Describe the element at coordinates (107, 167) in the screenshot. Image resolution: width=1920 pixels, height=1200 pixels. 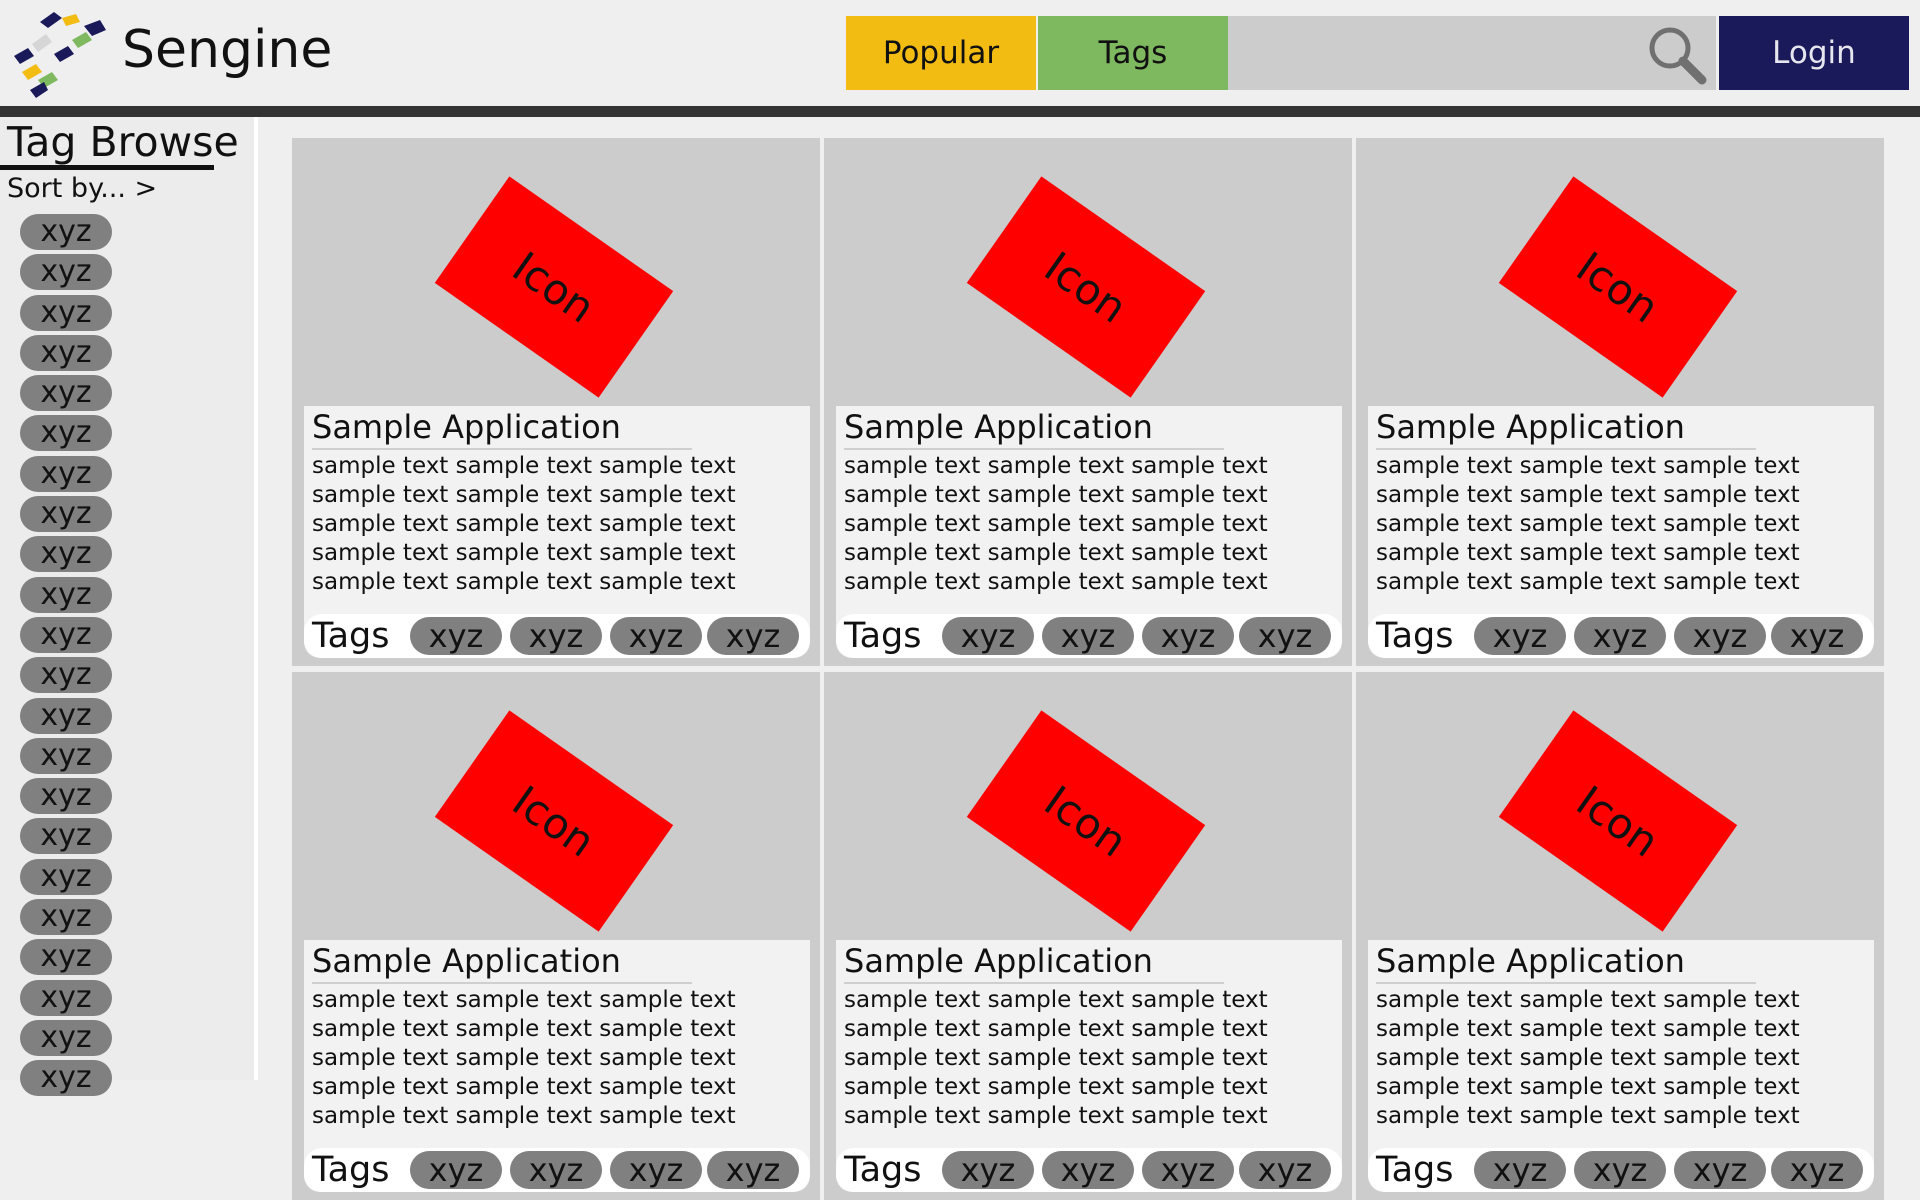
I see `sidebar-title-underline` at that location.